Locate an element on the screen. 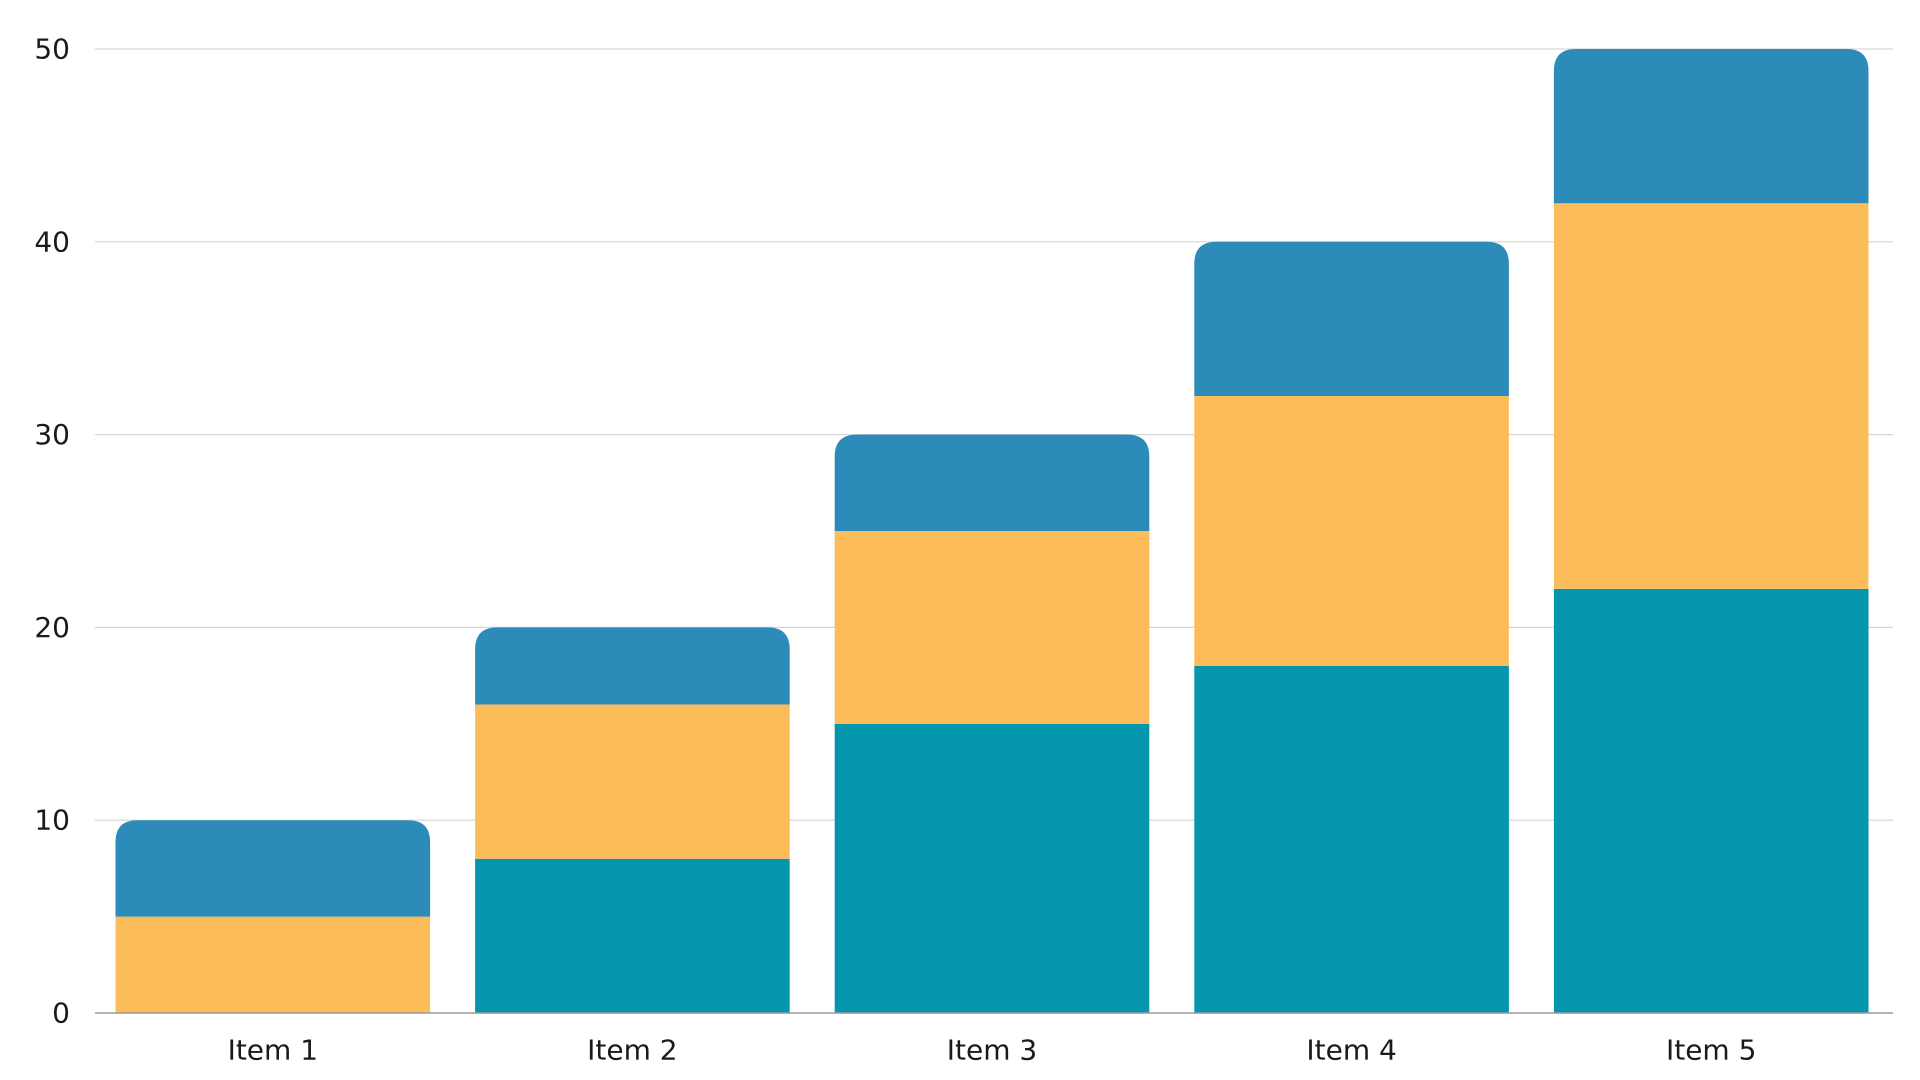 Image resolution: width=1920 pixels, height=1080 pixels. y-tick-label: 40 is located at coordinates (52, 241).